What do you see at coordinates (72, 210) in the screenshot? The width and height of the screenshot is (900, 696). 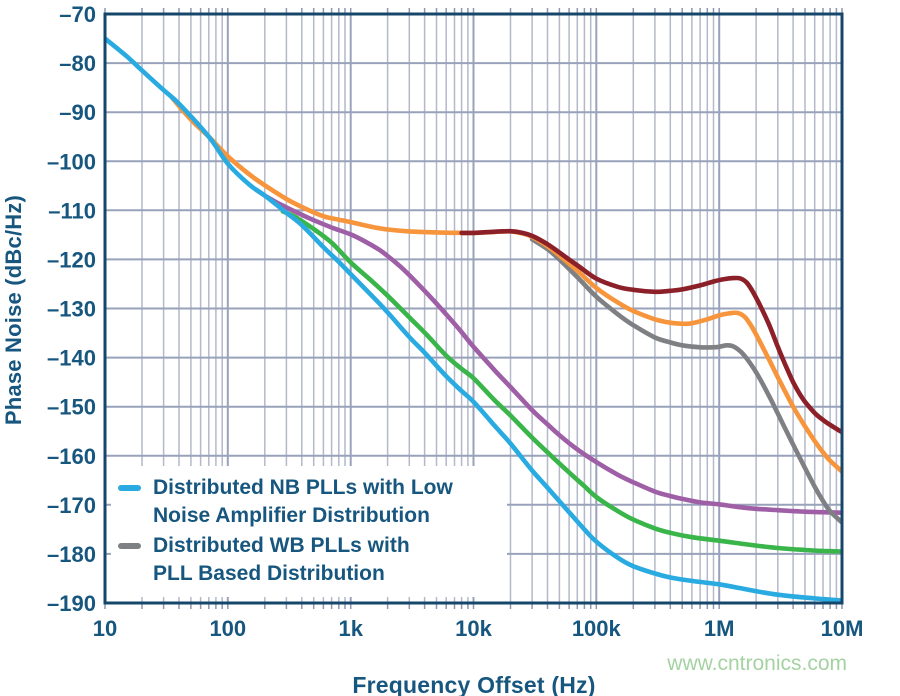 I see `y-tick-label: –110` at bounding box center [72, 210].